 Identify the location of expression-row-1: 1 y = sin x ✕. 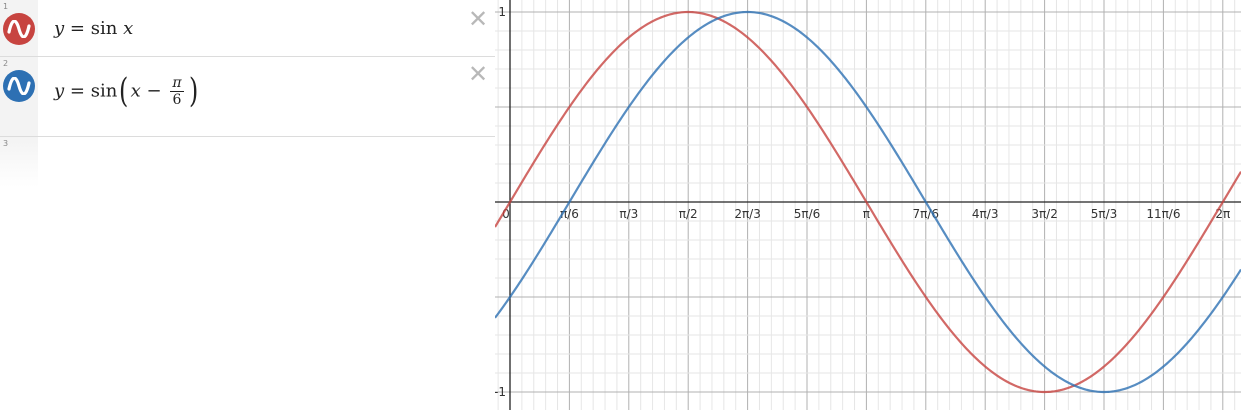
(247, 28).